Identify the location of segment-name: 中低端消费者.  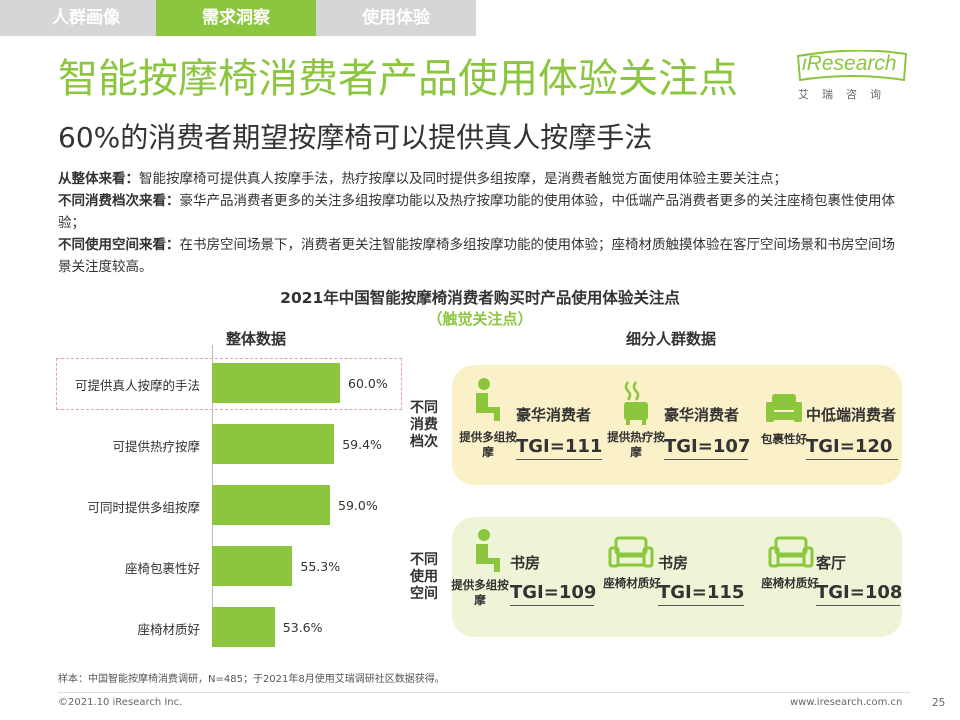
(851, 415).